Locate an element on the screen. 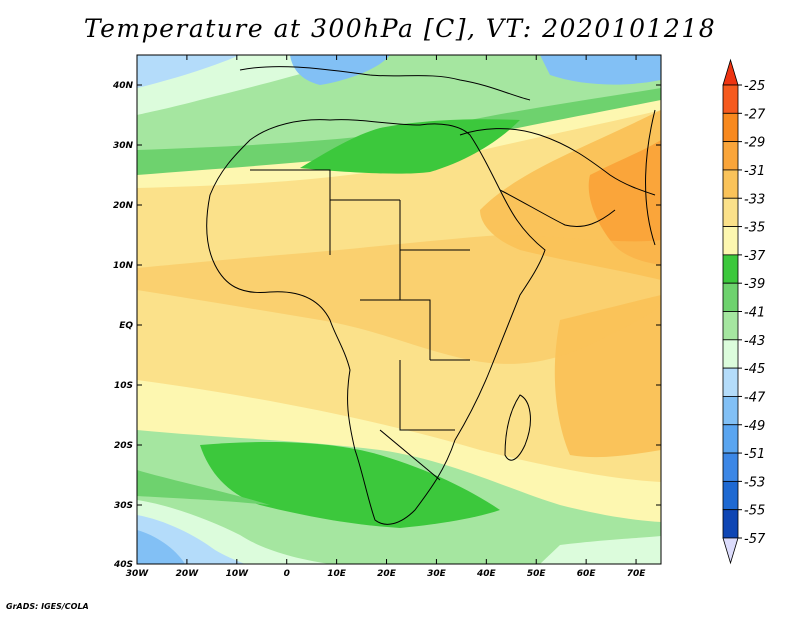  lat-tick-label: 10S is located at coordinates (123, 386).